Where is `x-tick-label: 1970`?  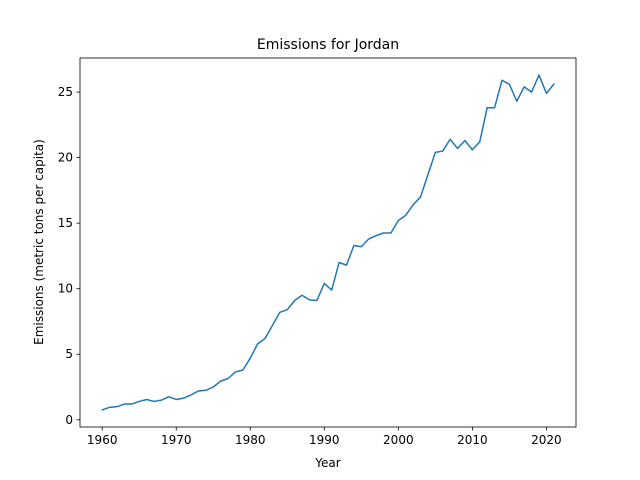
x-tick-label: 1970 is located at coordinates (176, 440).